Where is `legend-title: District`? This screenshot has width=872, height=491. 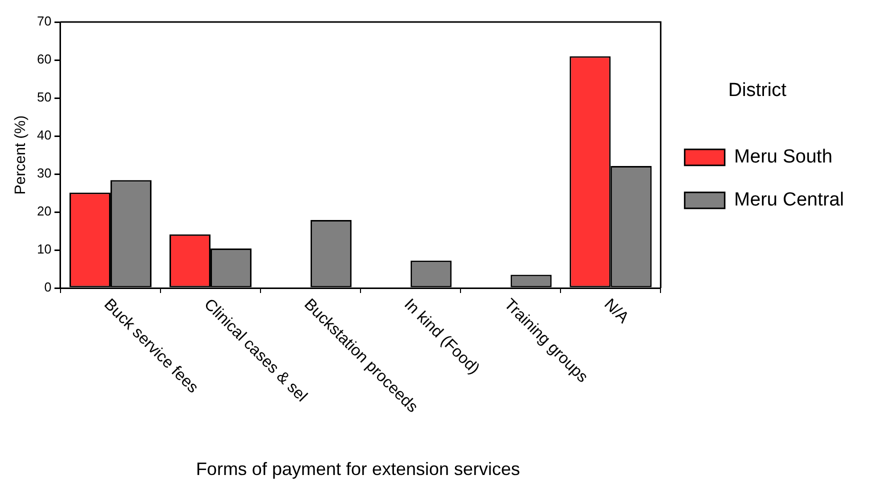
legend-title: District is located at coordinates (758, 90).